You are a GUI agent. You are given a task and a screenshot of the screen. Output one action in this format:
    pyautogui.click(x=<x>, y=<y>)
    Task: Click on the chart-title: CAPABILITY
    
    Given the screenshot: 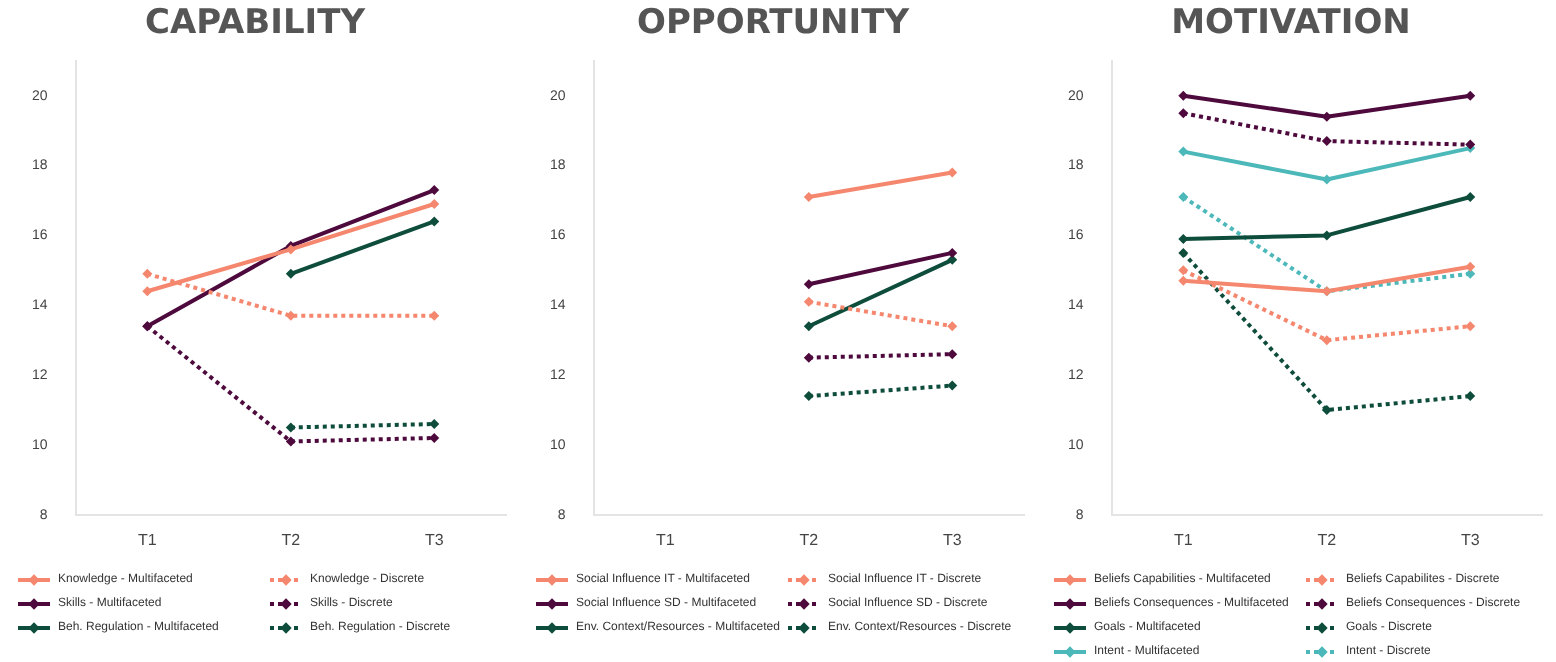 What is the action you would take?
    pyautogui.click(x=255, y=23)
    